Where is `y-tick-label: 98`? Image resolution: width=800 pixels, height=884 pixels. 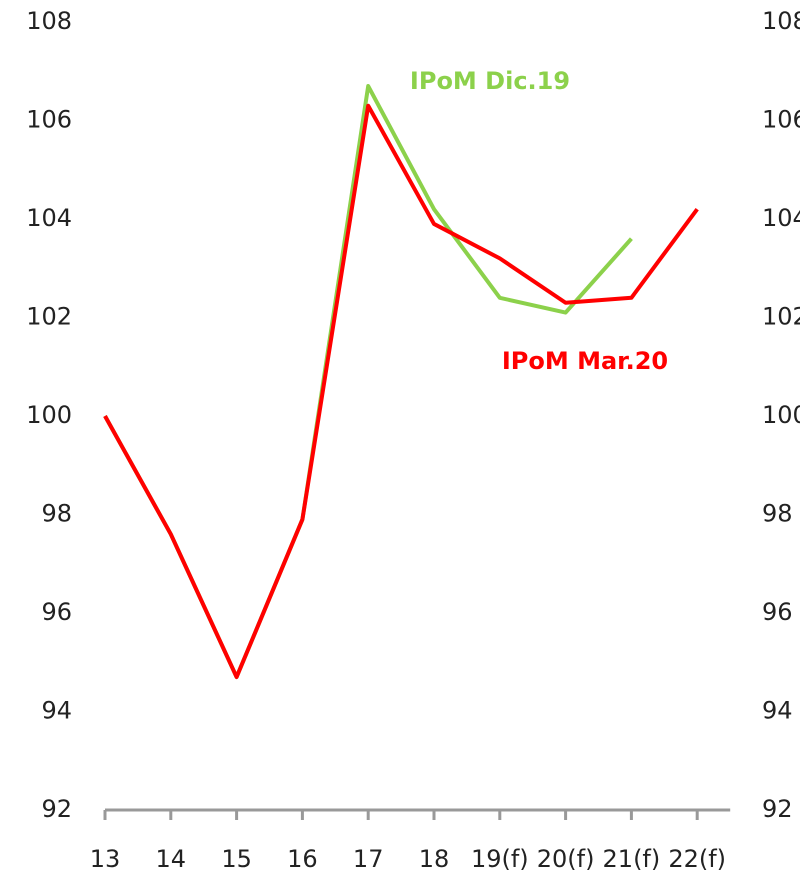 y-tick-label: 98 is located at coordinates (56, 514).